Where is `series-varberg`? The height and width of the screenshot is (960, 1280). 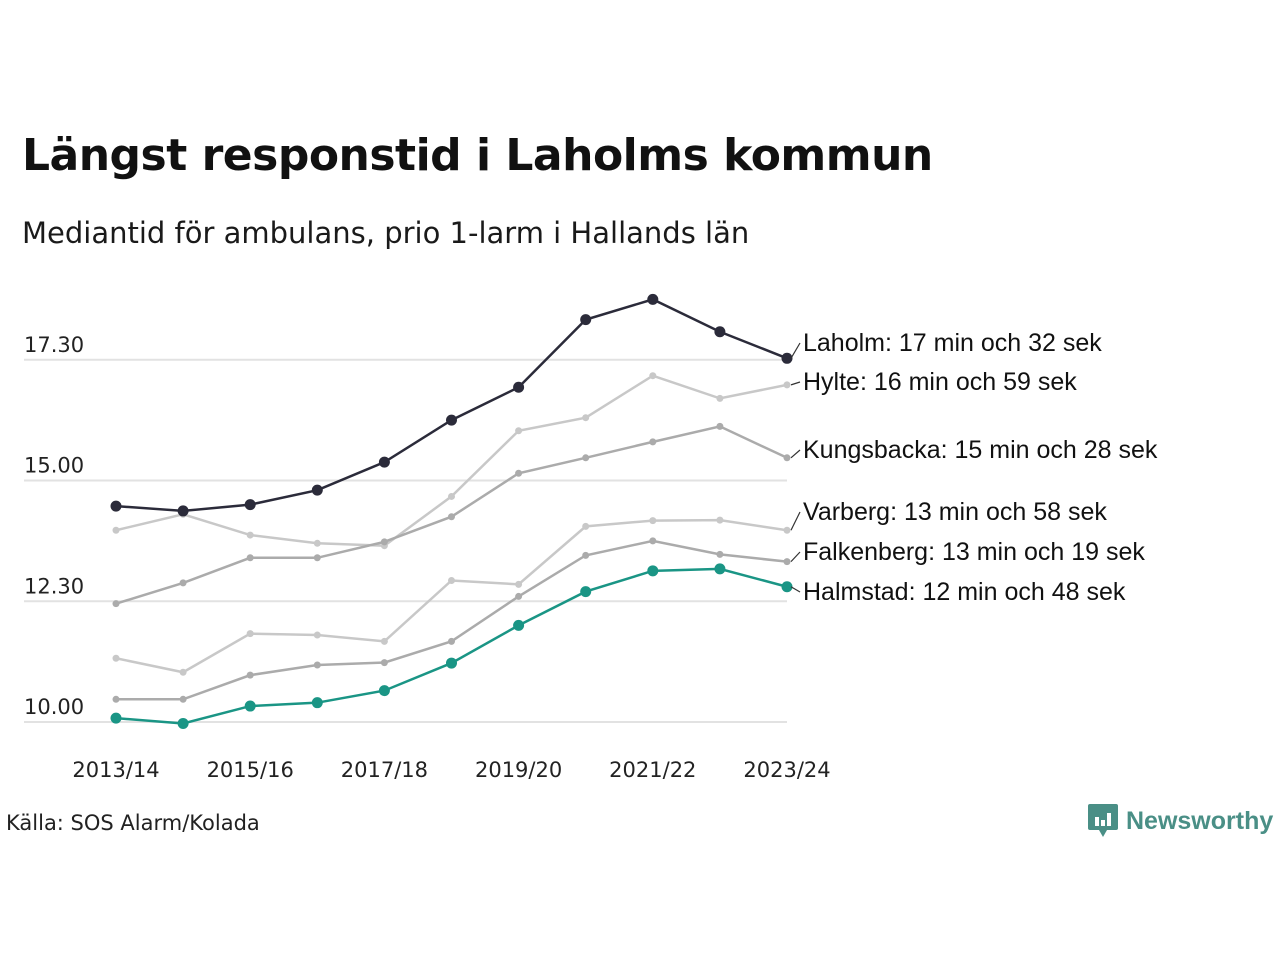 series-varberg is located at coordinates (451, 596).